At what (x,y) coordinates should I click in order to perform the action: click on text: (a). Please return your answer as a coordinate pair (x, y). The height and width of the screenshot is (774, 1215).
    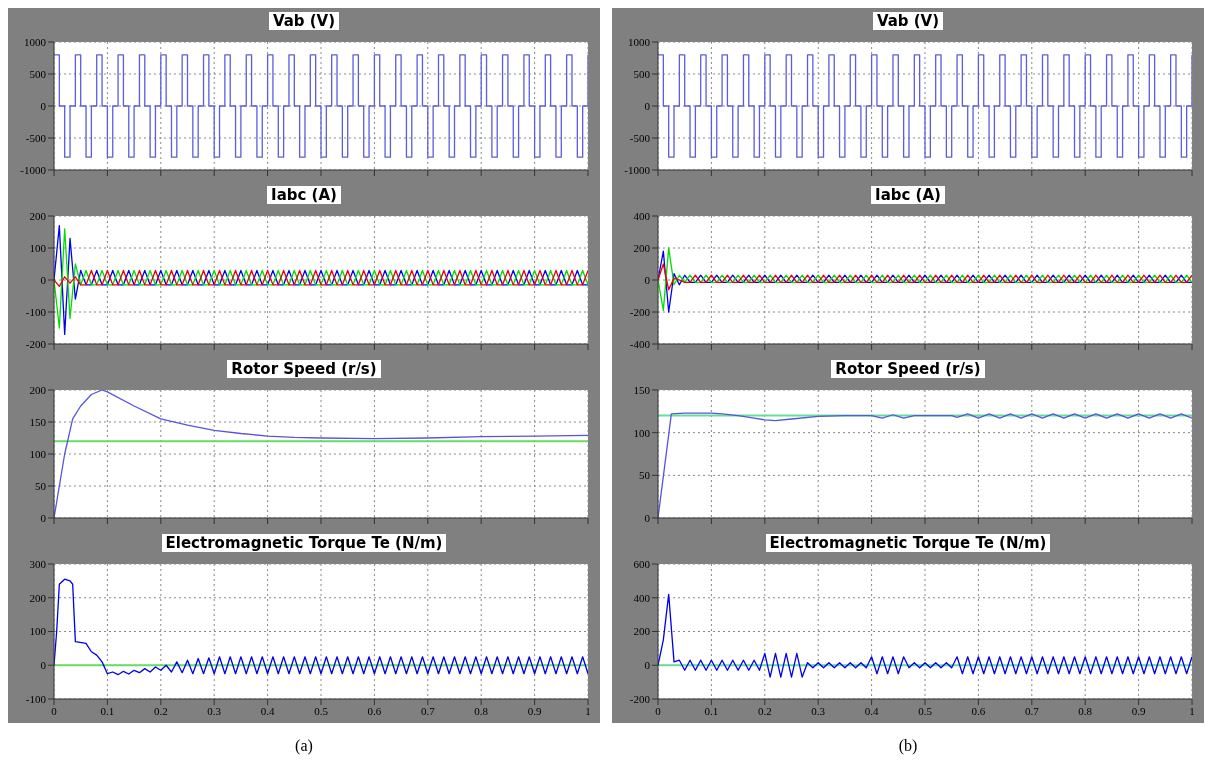
    Looking at the image, I should click on (304, 743).